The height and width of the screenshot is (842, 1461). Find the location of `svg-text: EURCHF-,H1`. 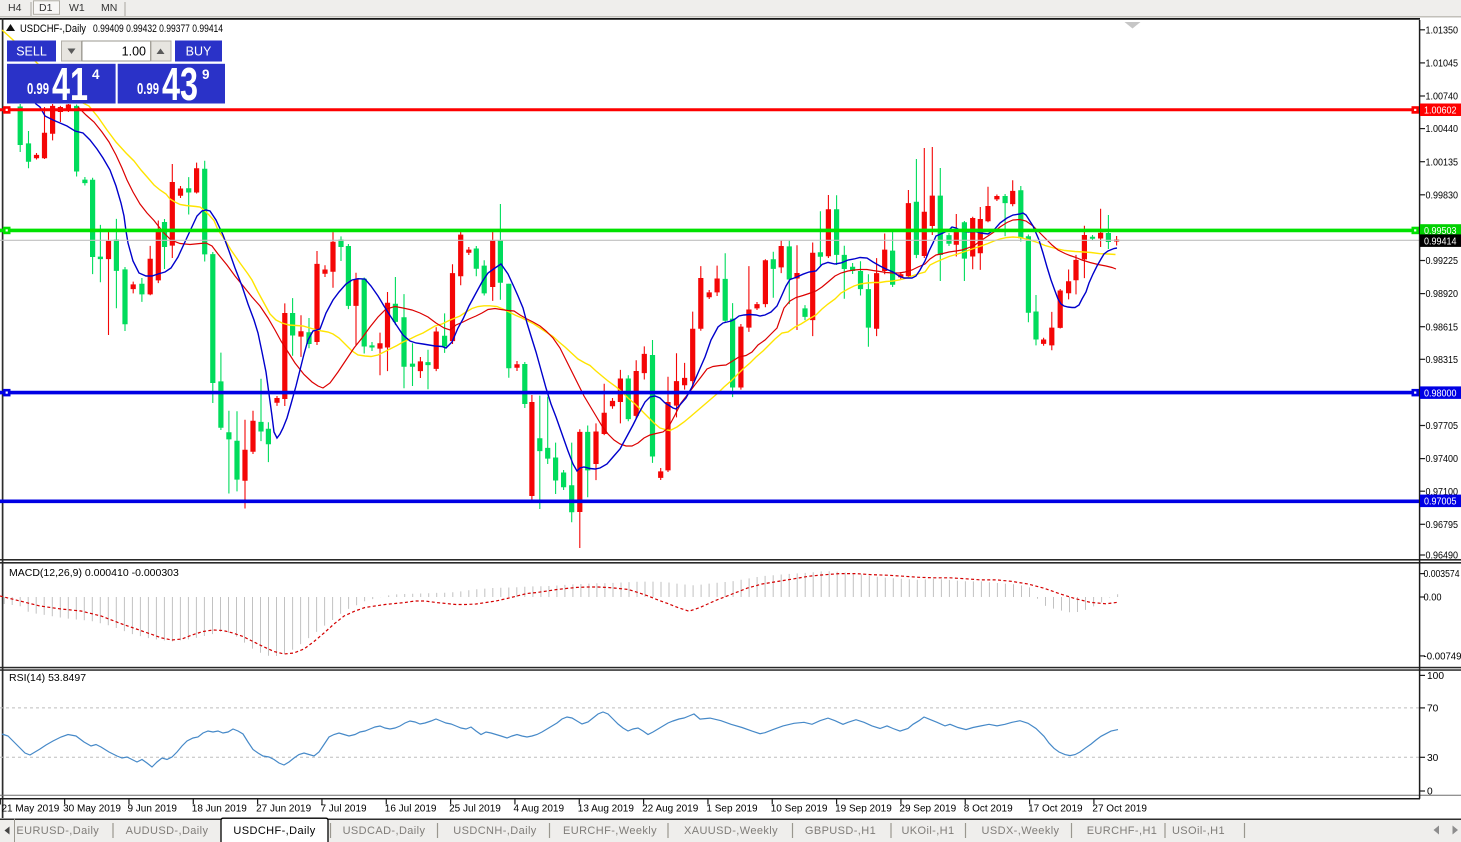

svg-text: EURCHF-,H1 is located at coordinates (1122, 831).